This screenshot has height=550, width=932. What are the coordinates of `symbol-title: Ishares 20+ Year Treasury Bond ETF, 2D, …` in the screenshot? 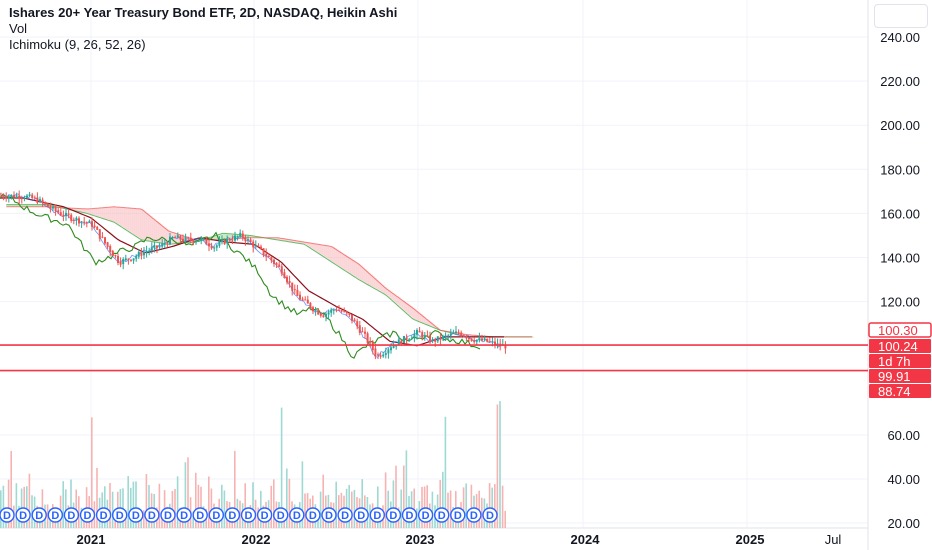 It's located at (203, 12).